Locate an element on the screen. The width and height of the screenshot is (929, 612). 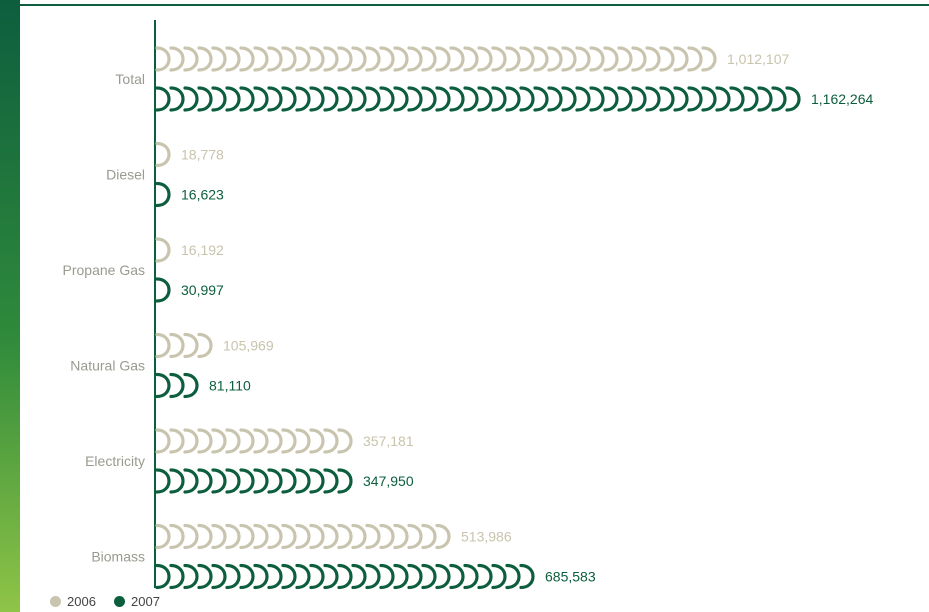
data-label: 357,181 is located at coordinates (388, 441).